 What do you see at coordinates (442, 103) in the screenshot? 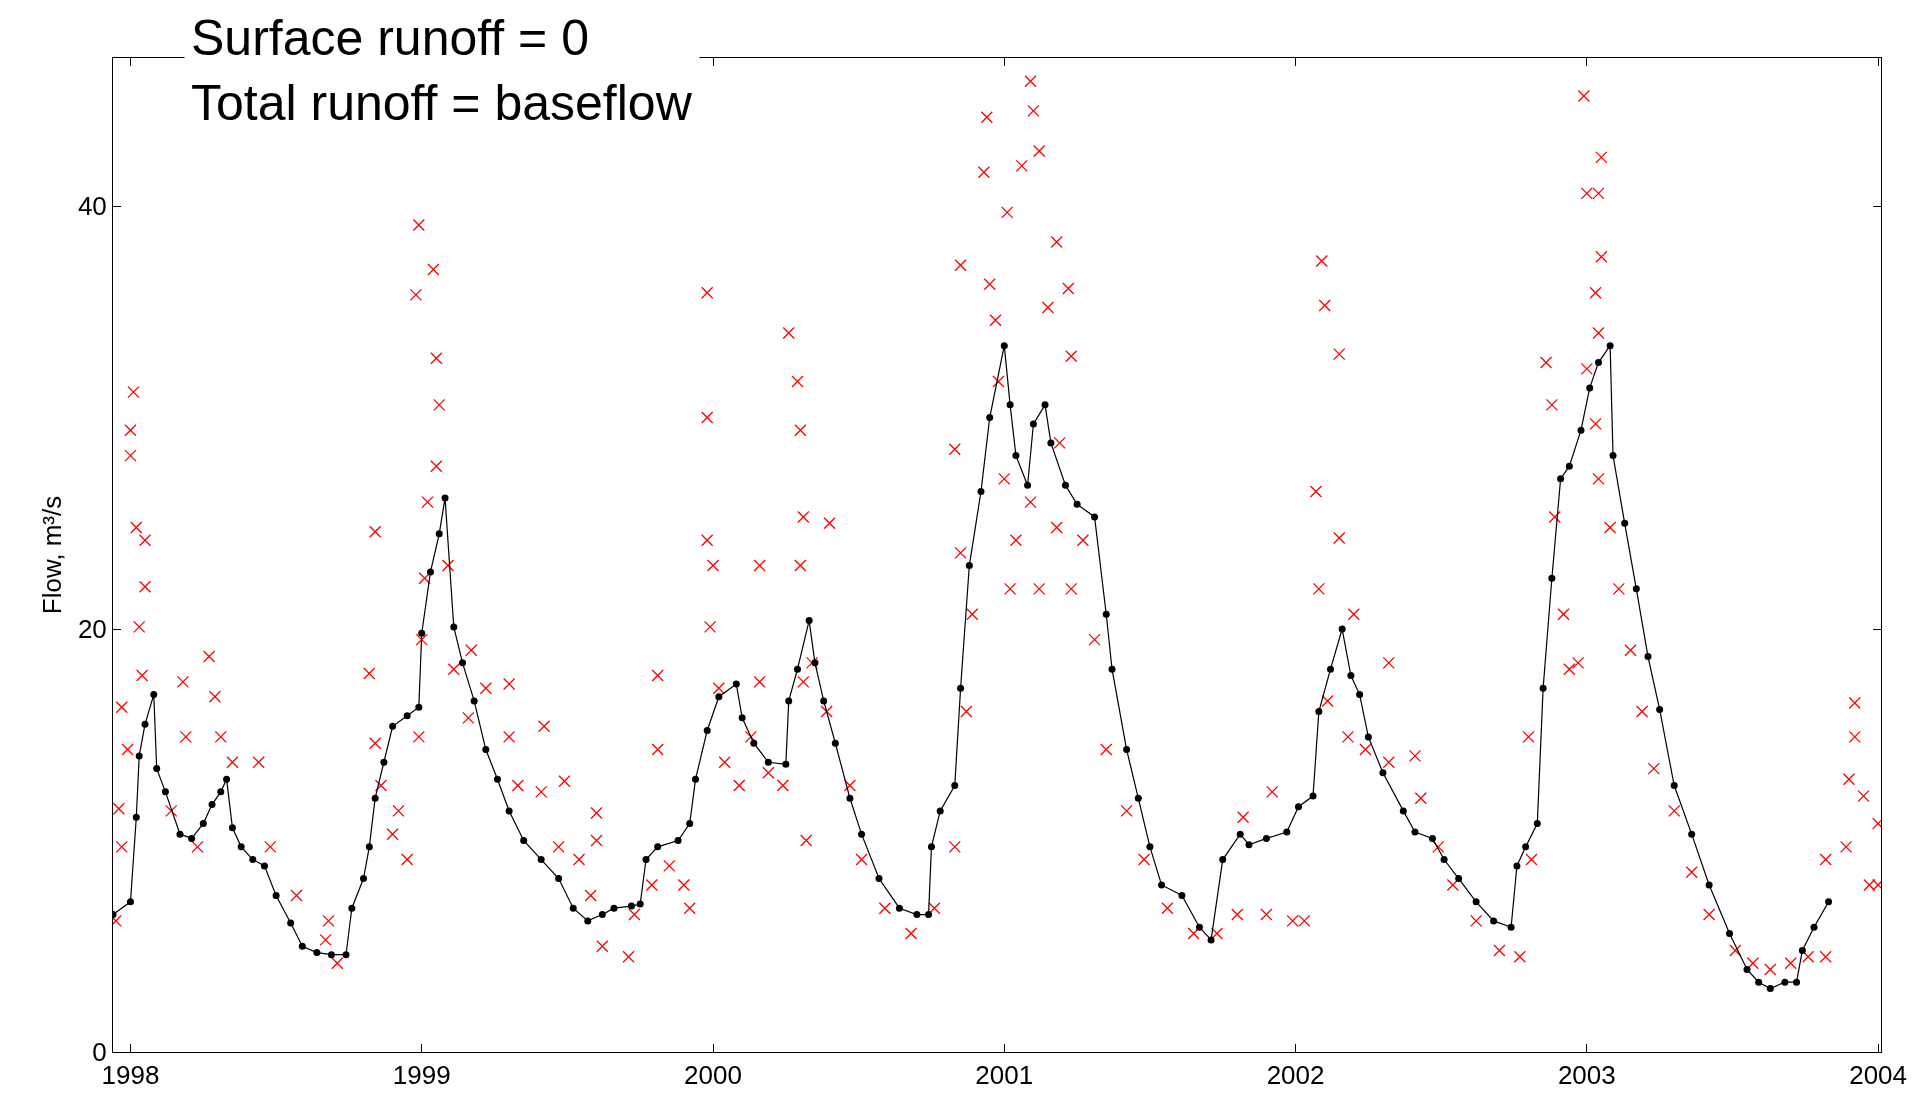
I see `annotation: Total runoff = baseflow` at bounding box center [442, 103].